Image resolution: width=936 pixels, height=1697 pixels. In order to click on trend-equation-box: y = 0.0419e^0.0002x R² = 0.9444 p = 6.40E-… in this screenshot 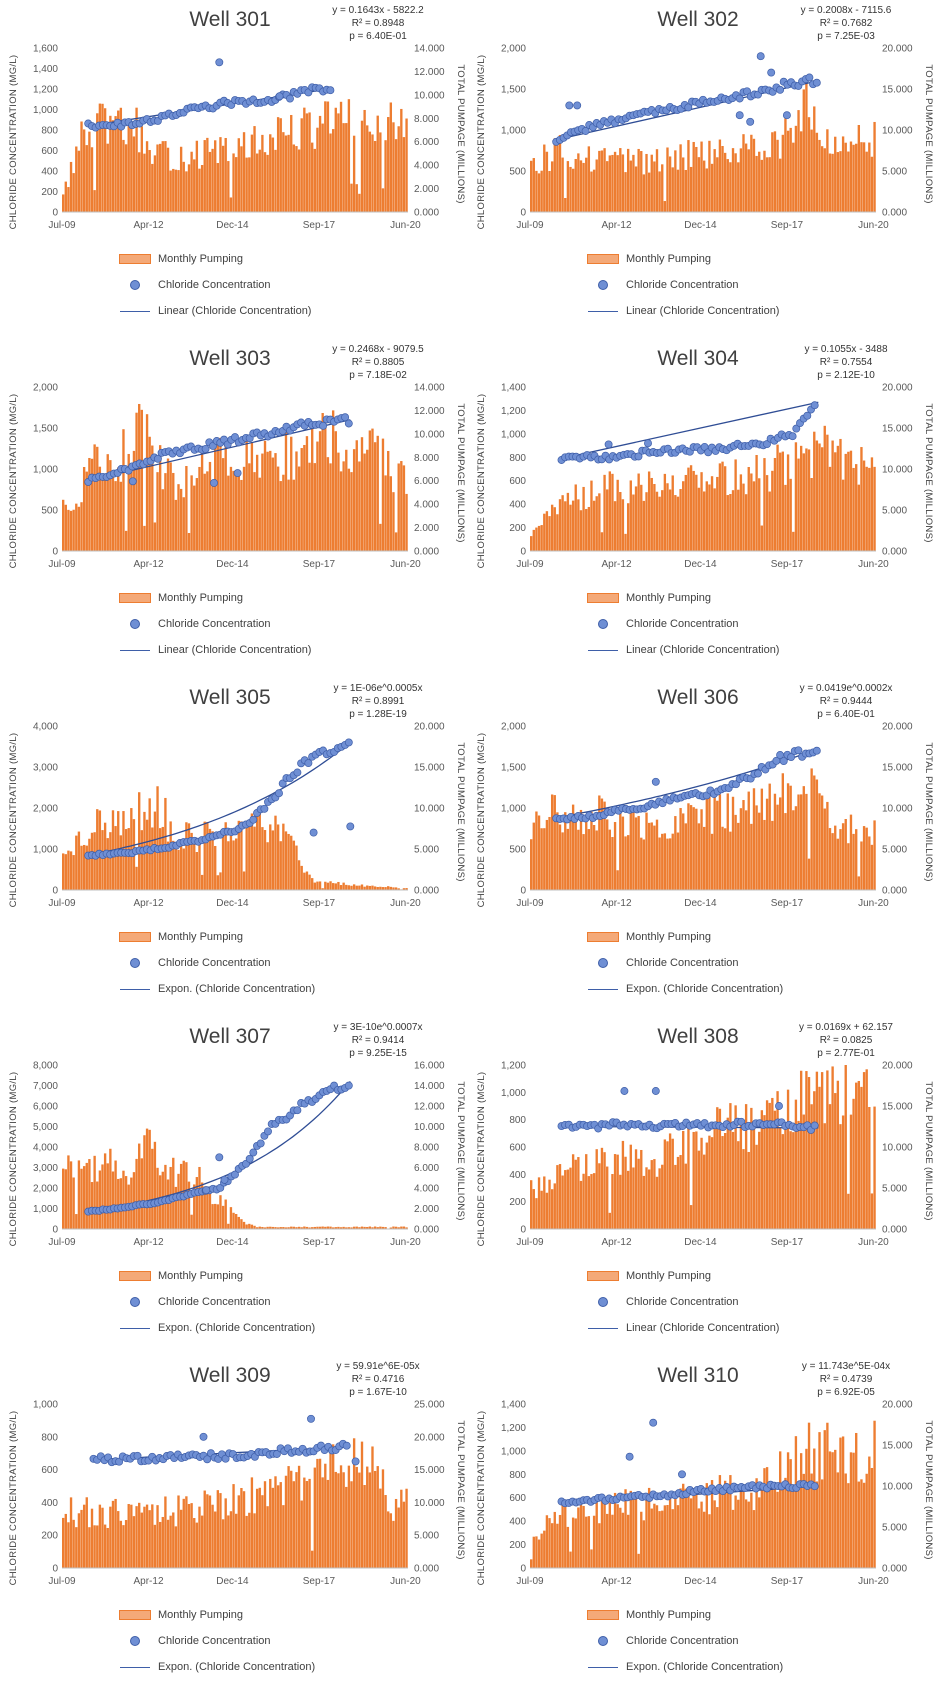, I will do `click(846, 701)`.